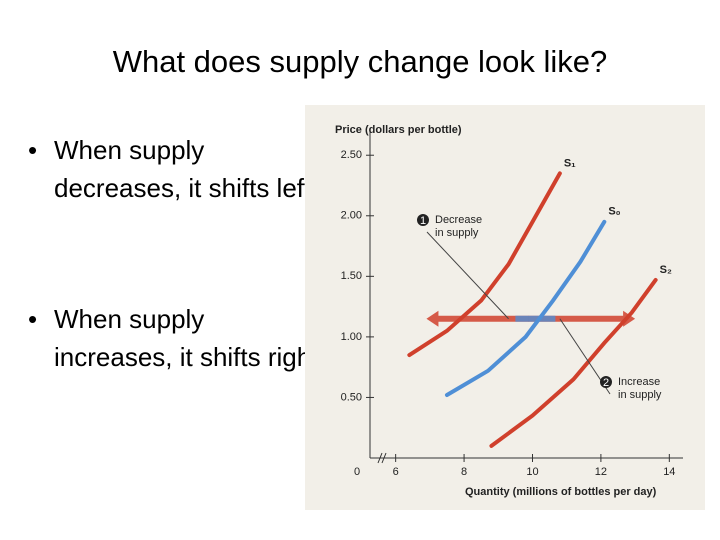 Image resolution: width=720 pixels, height=540 pixels. Describe the element at coordinates (173, 338) in the screenshot. I see `bullet: When supply increases, it shifts right` at that location.